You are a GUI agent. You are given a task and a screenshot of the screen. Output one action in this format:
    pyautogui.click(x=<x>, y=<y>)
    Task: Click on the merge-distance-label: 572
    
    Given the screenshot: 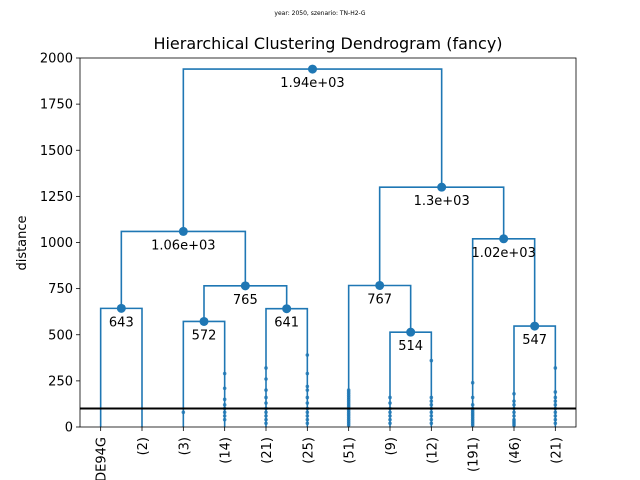 What is the action you would take?
    pyautogui.click(x=204, y=335)
    